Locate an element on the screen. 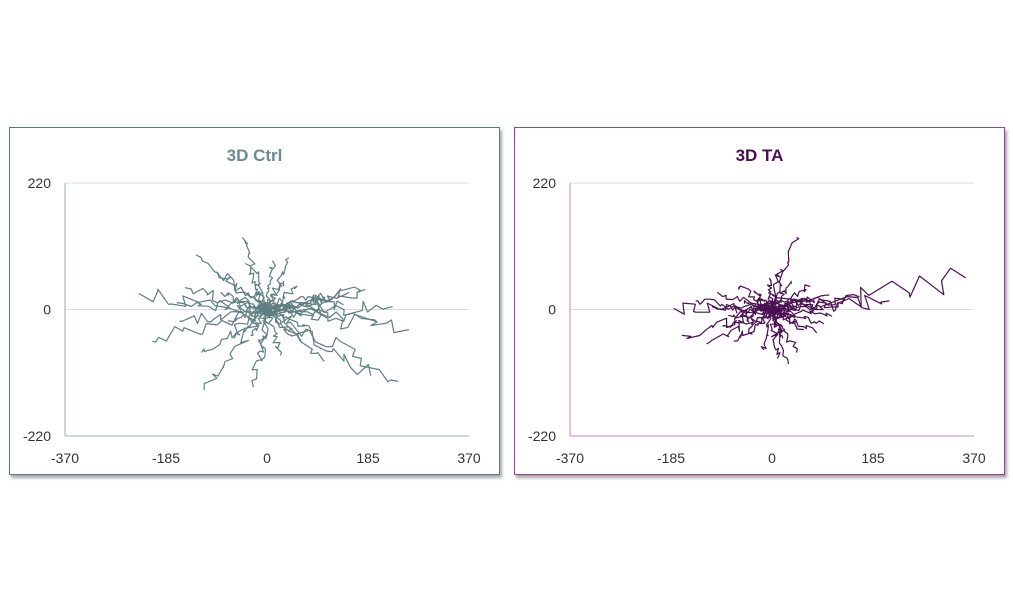 This screenshot has height=600, width=1013. chart-title: 3D TA is located at coordinates (759, 155).